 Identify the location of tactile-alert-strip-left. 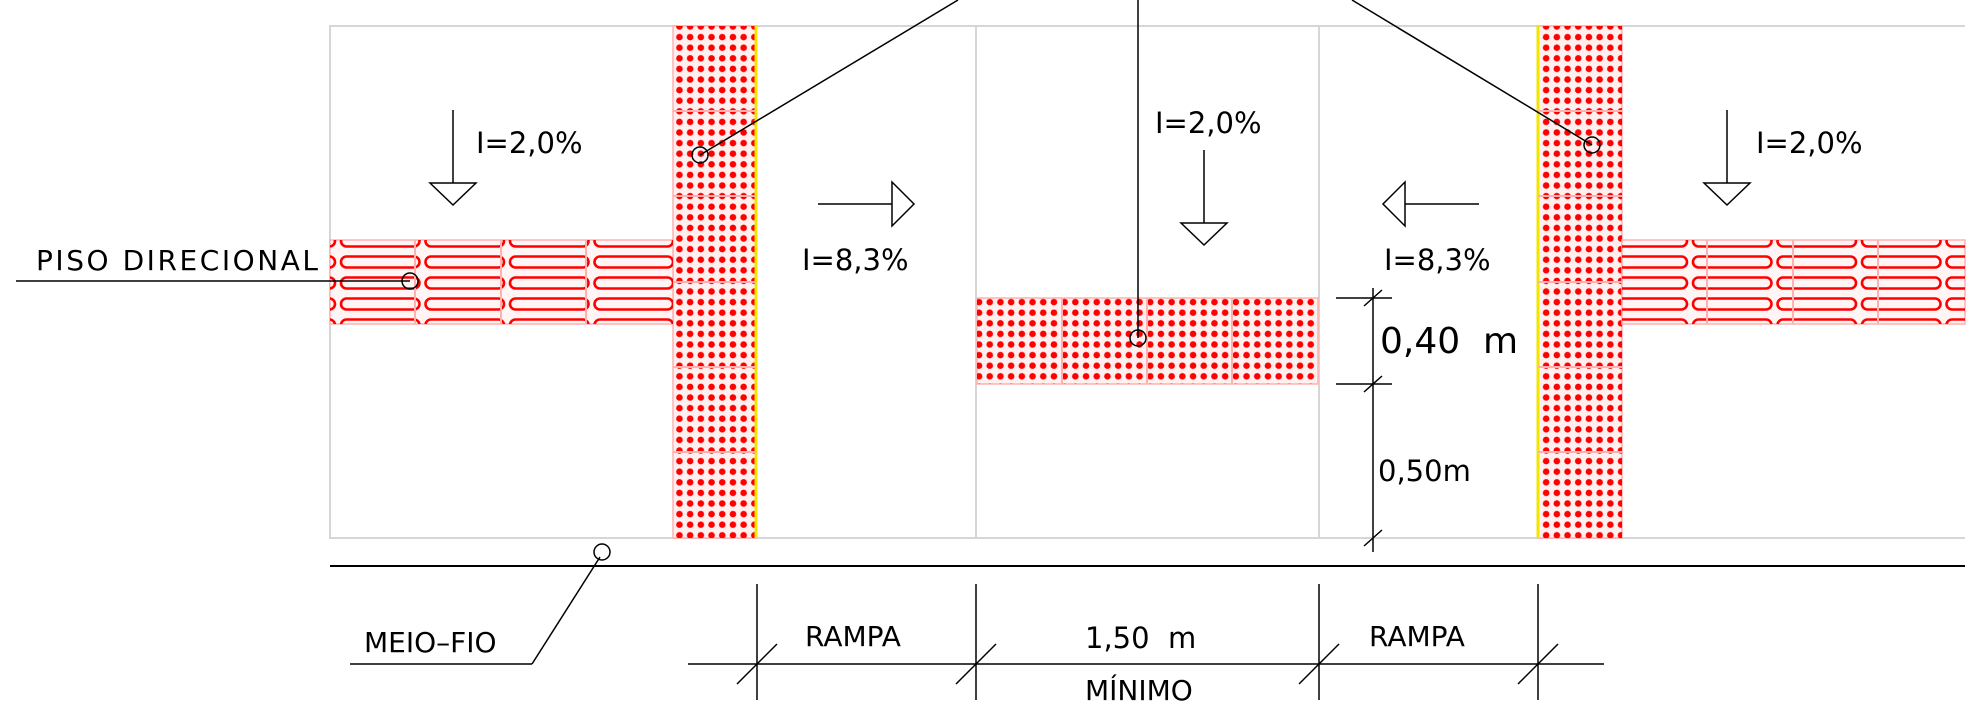
(715, 282).